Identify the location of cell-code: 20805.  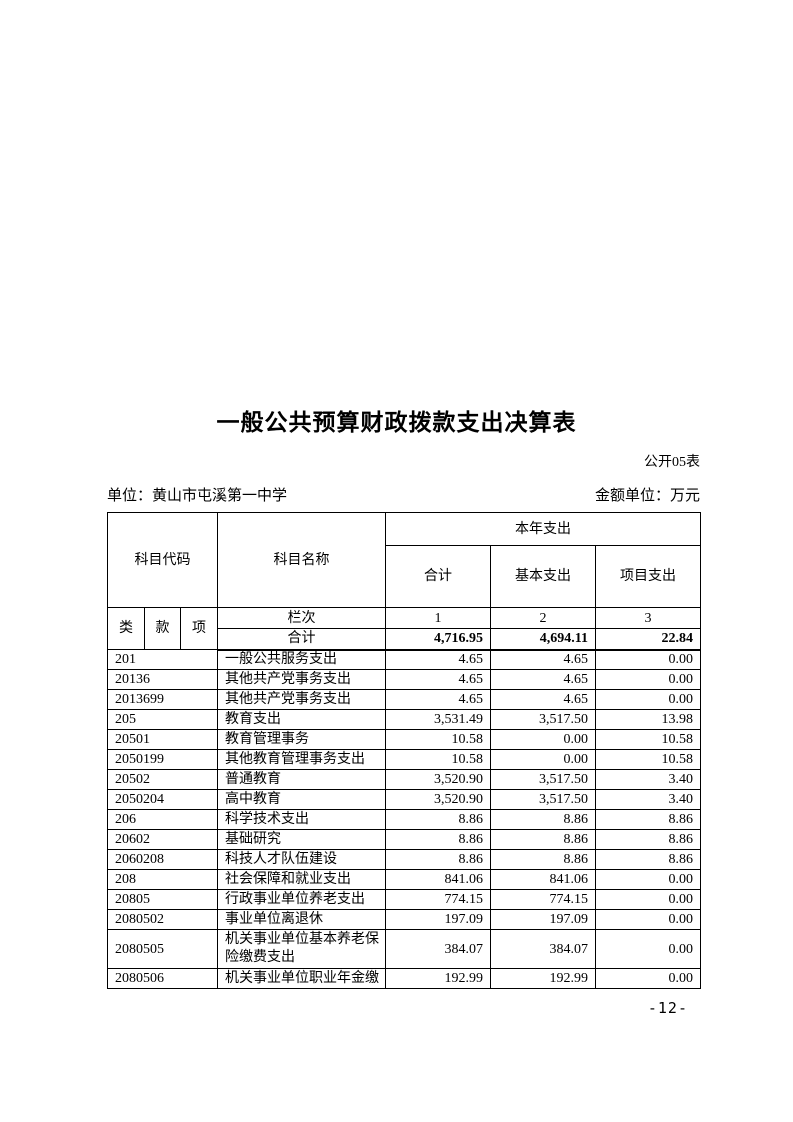
(162, 899).